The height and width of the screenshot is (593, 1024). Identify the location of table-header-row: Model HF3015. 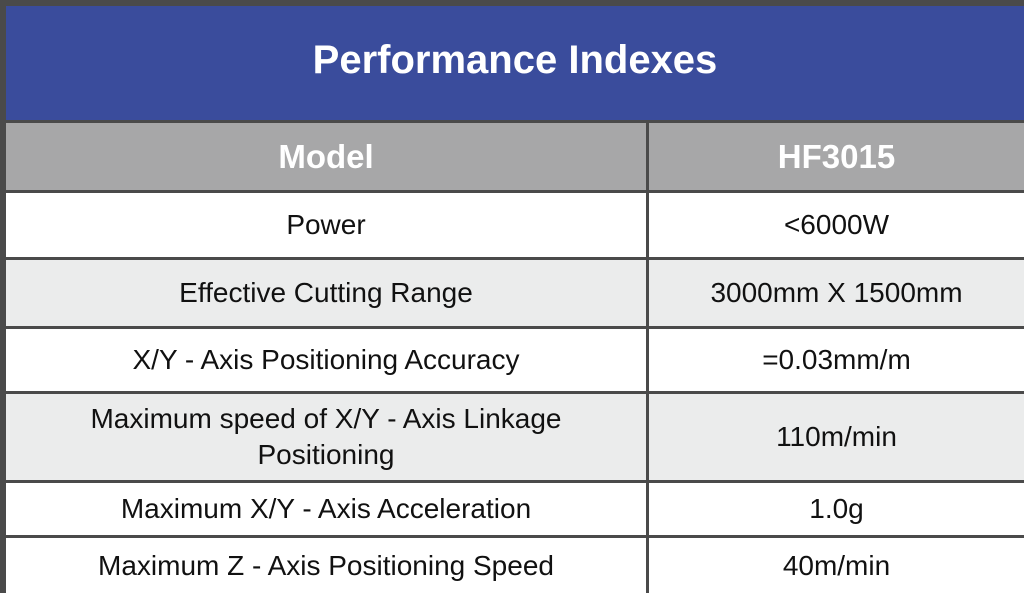
(515, 156).